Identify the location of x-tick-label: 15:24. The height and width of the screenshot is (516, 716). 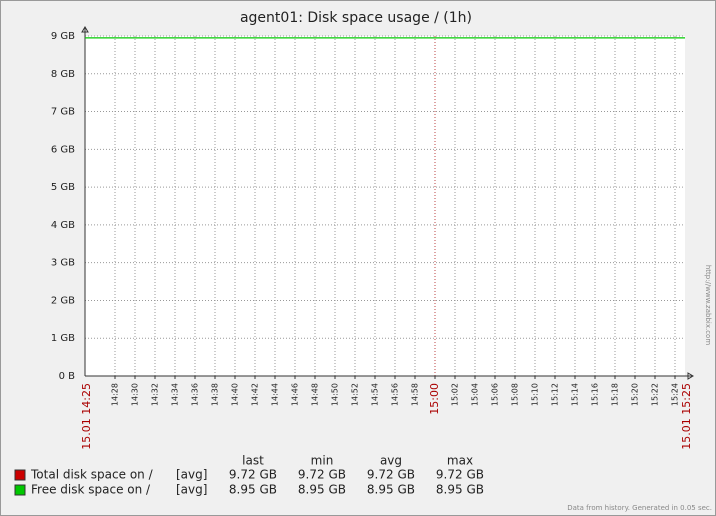
(675, 394).